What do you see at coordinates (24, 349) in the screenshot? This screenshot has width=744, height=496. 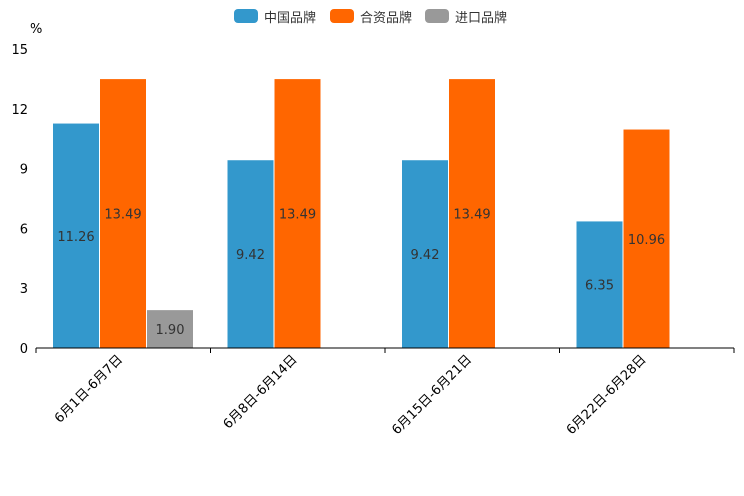 I see `y-tick-label: 0` at bounding box center [24, 349].